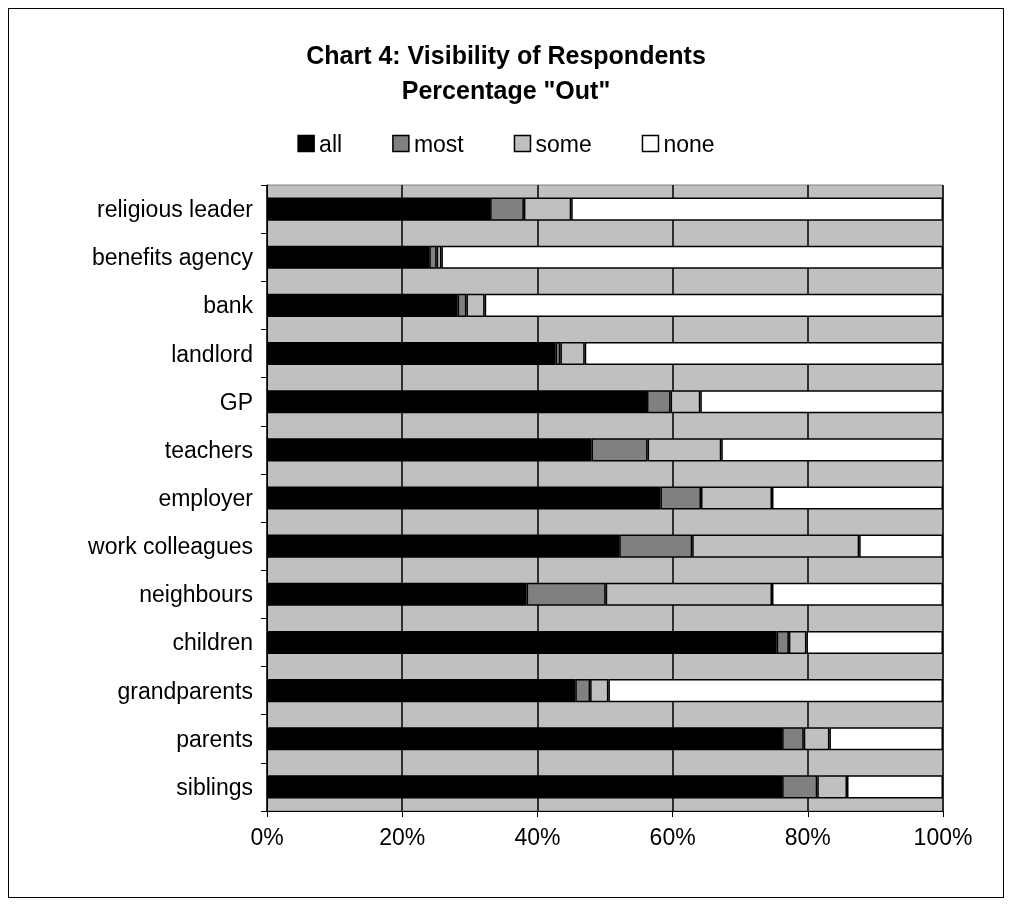  I want to click on chart-subtitle: Percentage "Out", so click(506, 89).